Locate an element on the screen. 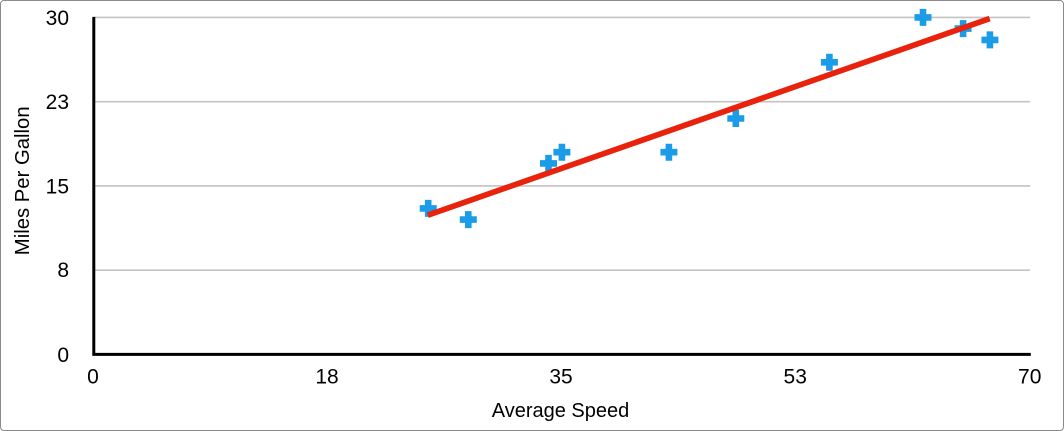  svg-text: 30 is located at coordinates (57, 18).